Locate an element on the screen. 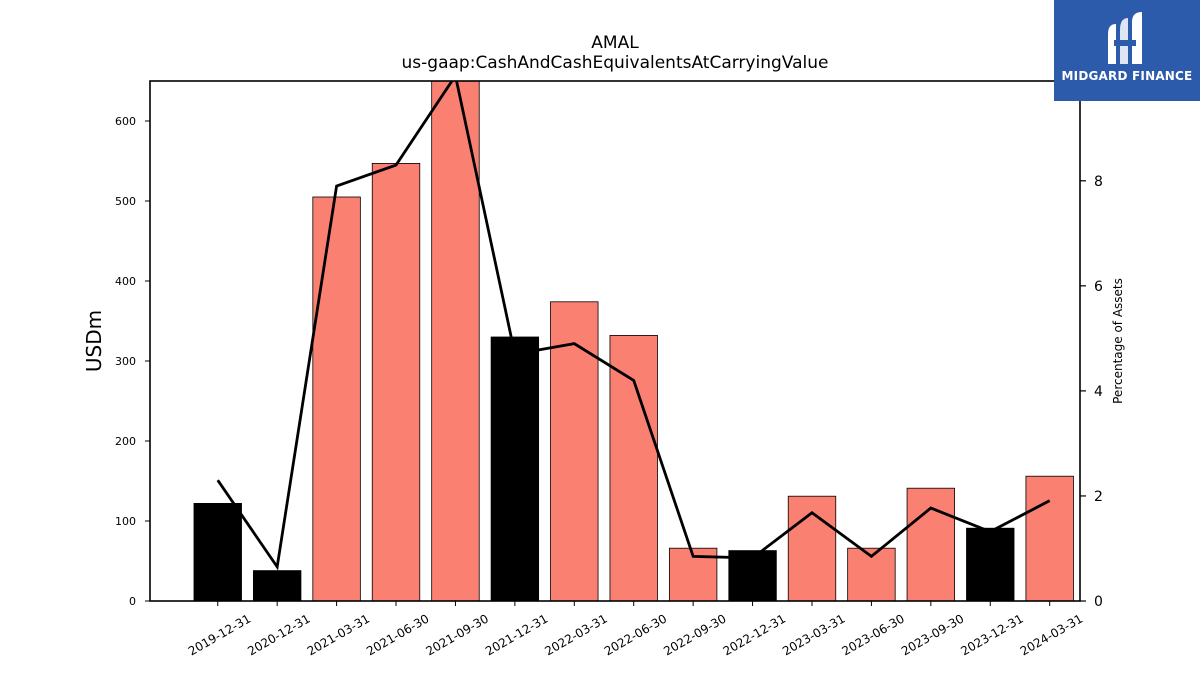  x-tick-label-2022-12-31: 2022-12-31 is located at coordinates (754, 634).